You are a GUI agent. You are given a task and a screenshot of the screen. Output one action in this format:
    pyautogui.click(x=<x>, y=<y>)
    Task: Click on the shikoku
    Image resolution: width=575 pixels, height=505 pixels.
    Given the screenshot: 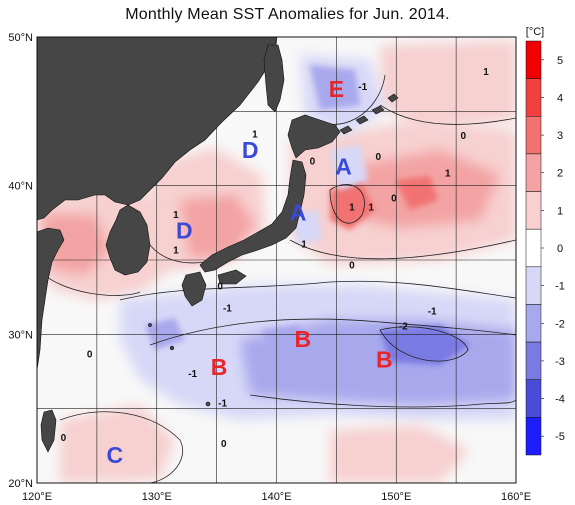 What is the action you would take?
    pyautogui.click(x=232, y=277)
    